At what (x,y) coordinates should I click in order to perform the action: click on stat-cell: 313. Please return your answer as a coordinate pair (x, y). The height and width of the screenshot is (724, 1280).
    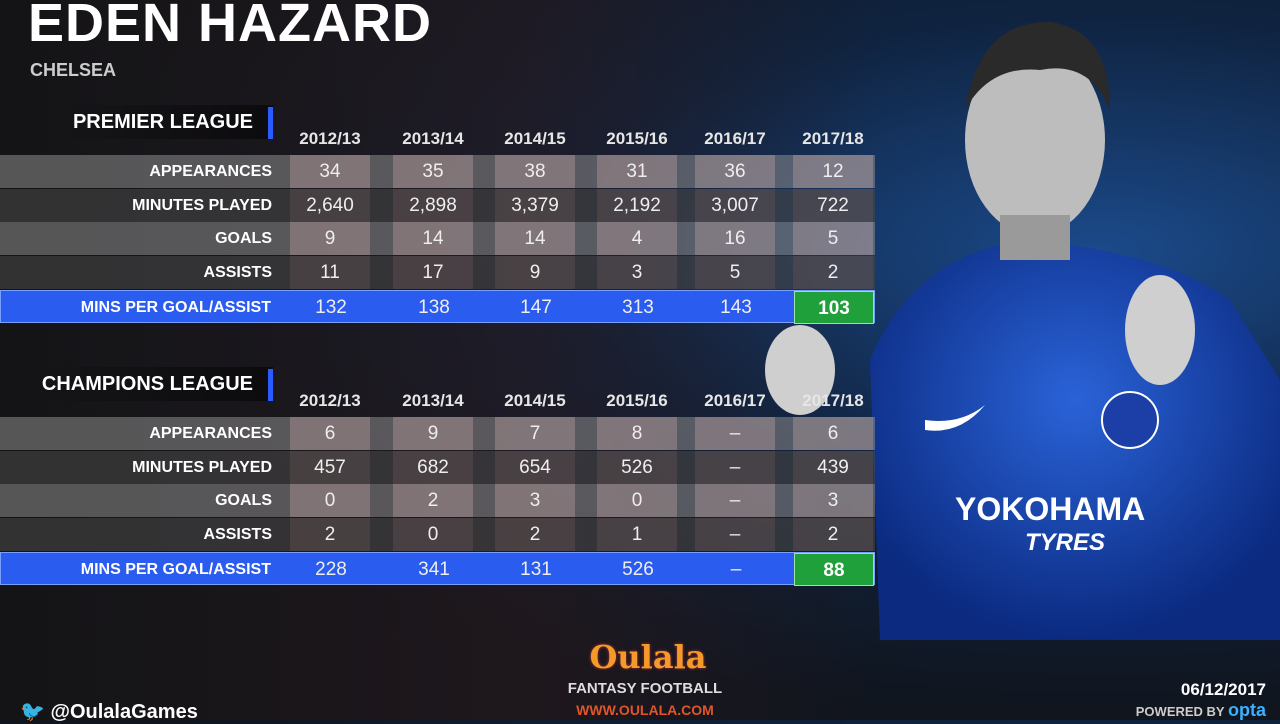
    Looking at the image, I should click on (638, 307).